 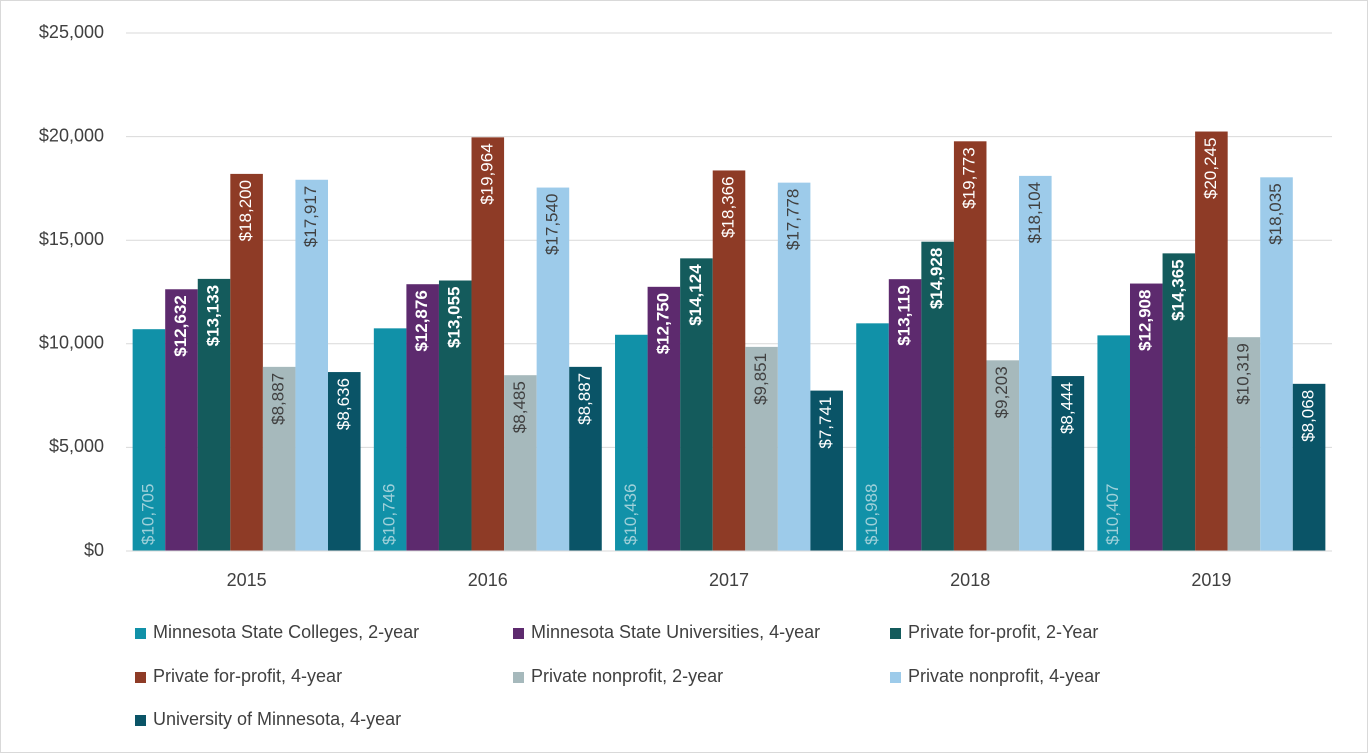 What do you see at coordinates (147, 514) in the screenshot?
I see `data-label: $10,705` at bounding box center [147, 514].